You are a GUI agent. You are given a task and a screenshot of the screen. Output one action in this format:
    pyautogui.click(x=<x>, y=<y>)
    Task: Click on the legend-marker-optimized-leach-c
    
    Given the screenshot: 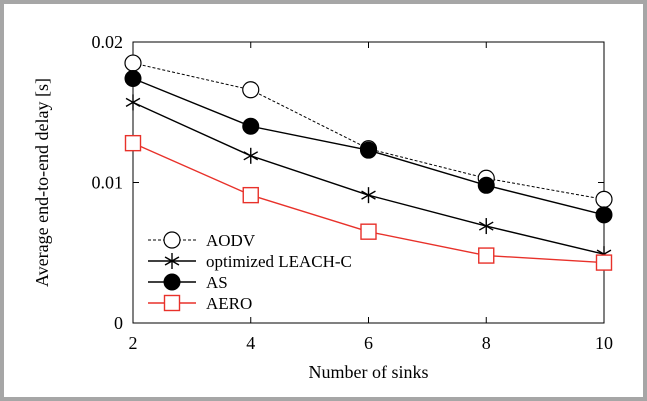 What is the action you would take?
    pyautogui.click(x=172, y=261)
    